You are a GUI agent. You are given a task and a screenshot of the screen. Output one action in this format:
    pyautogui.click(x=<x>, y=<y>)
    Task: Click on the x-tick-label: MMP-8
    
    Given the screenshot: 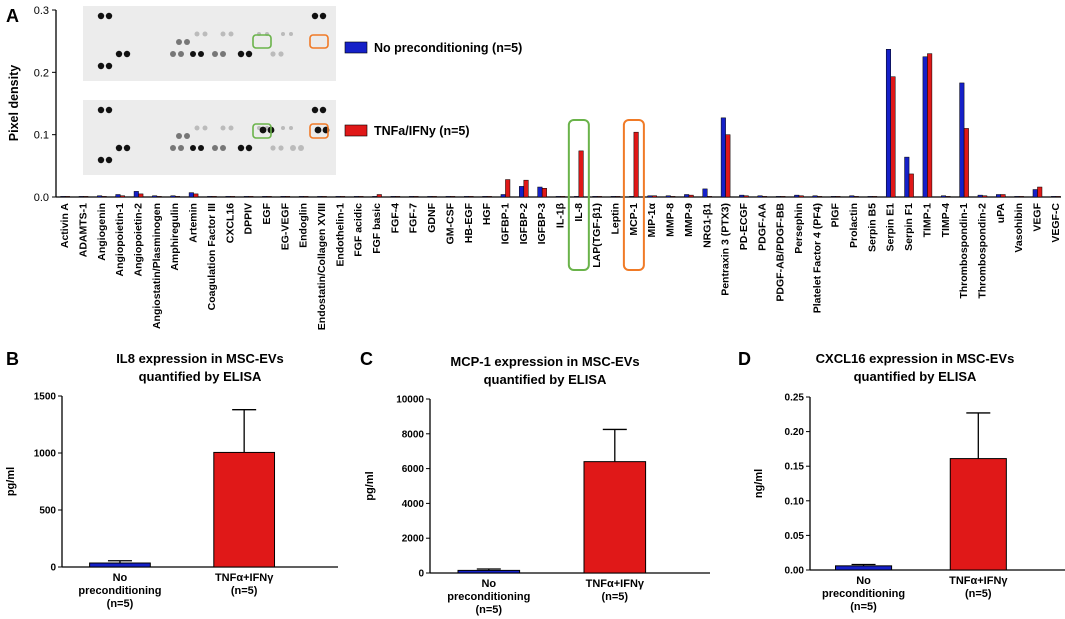 What is the action you would take?
    pyautogui.click(x=671, y=220)
    